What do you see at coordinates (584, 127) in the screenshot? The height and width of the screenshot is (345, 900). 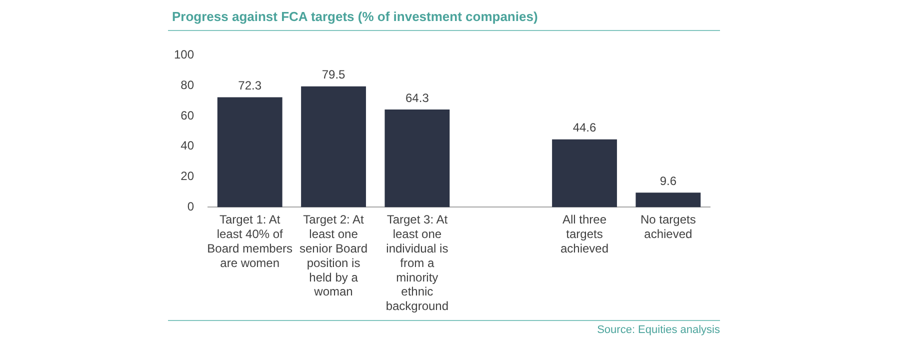 I see `data-label: 44.6` at bounding box center [584, 127].